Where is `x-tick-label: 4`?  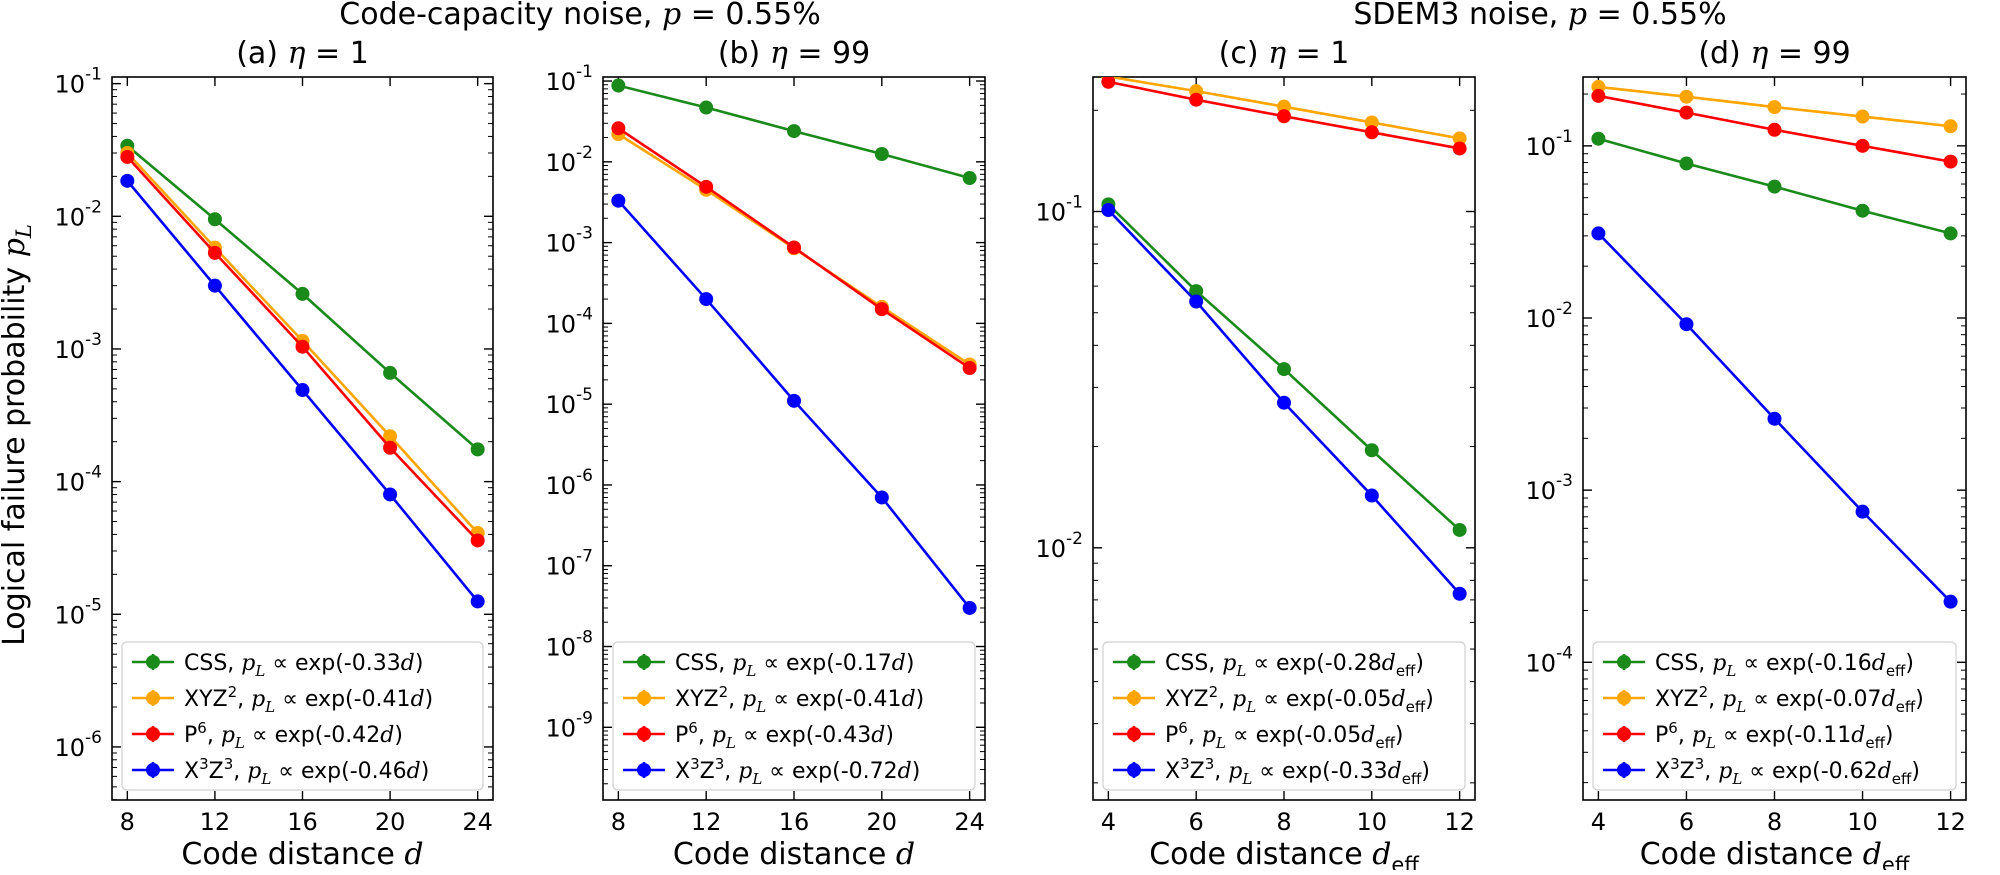
x-tick-label: 4 is located at coordinates (1598, 822).